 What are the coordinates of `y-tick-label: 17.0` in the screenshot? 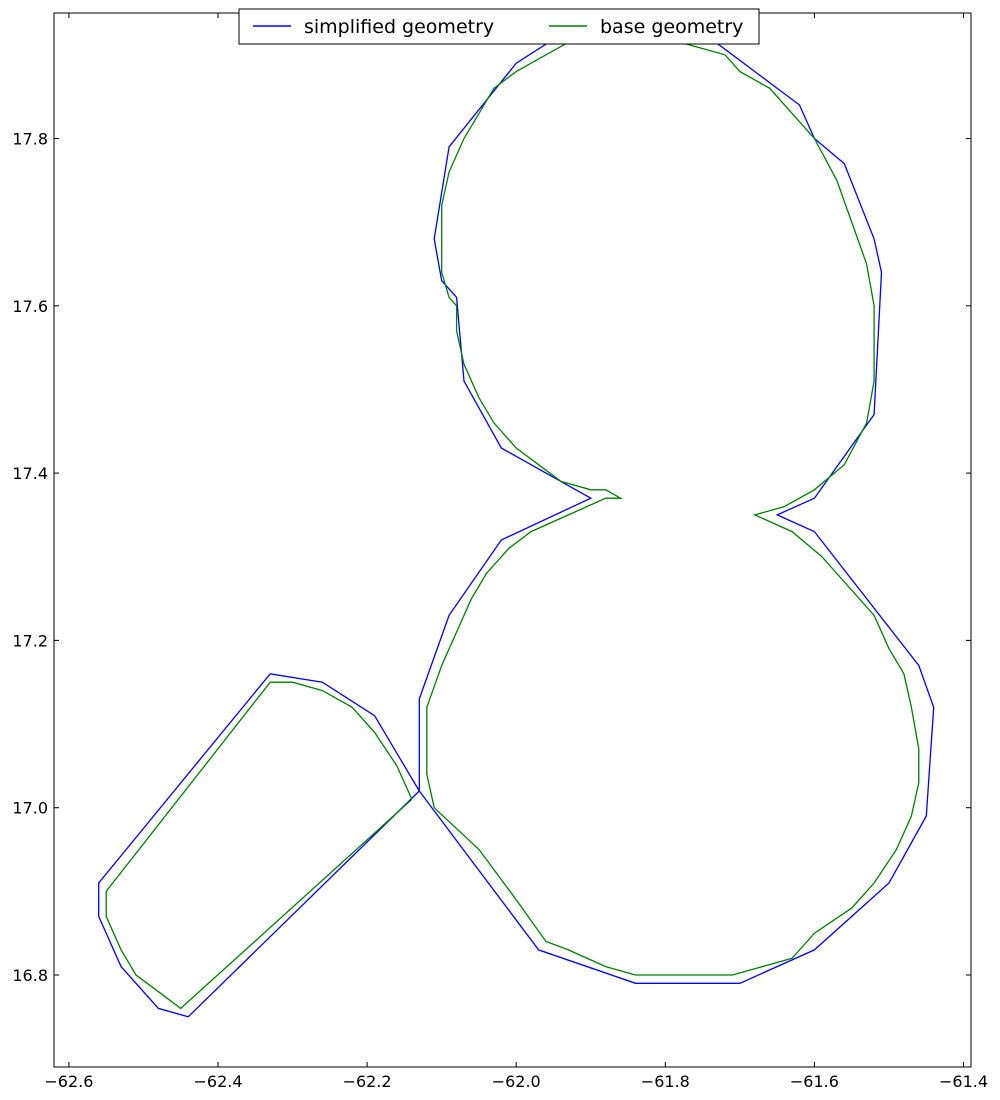 It's located at (30, 808).